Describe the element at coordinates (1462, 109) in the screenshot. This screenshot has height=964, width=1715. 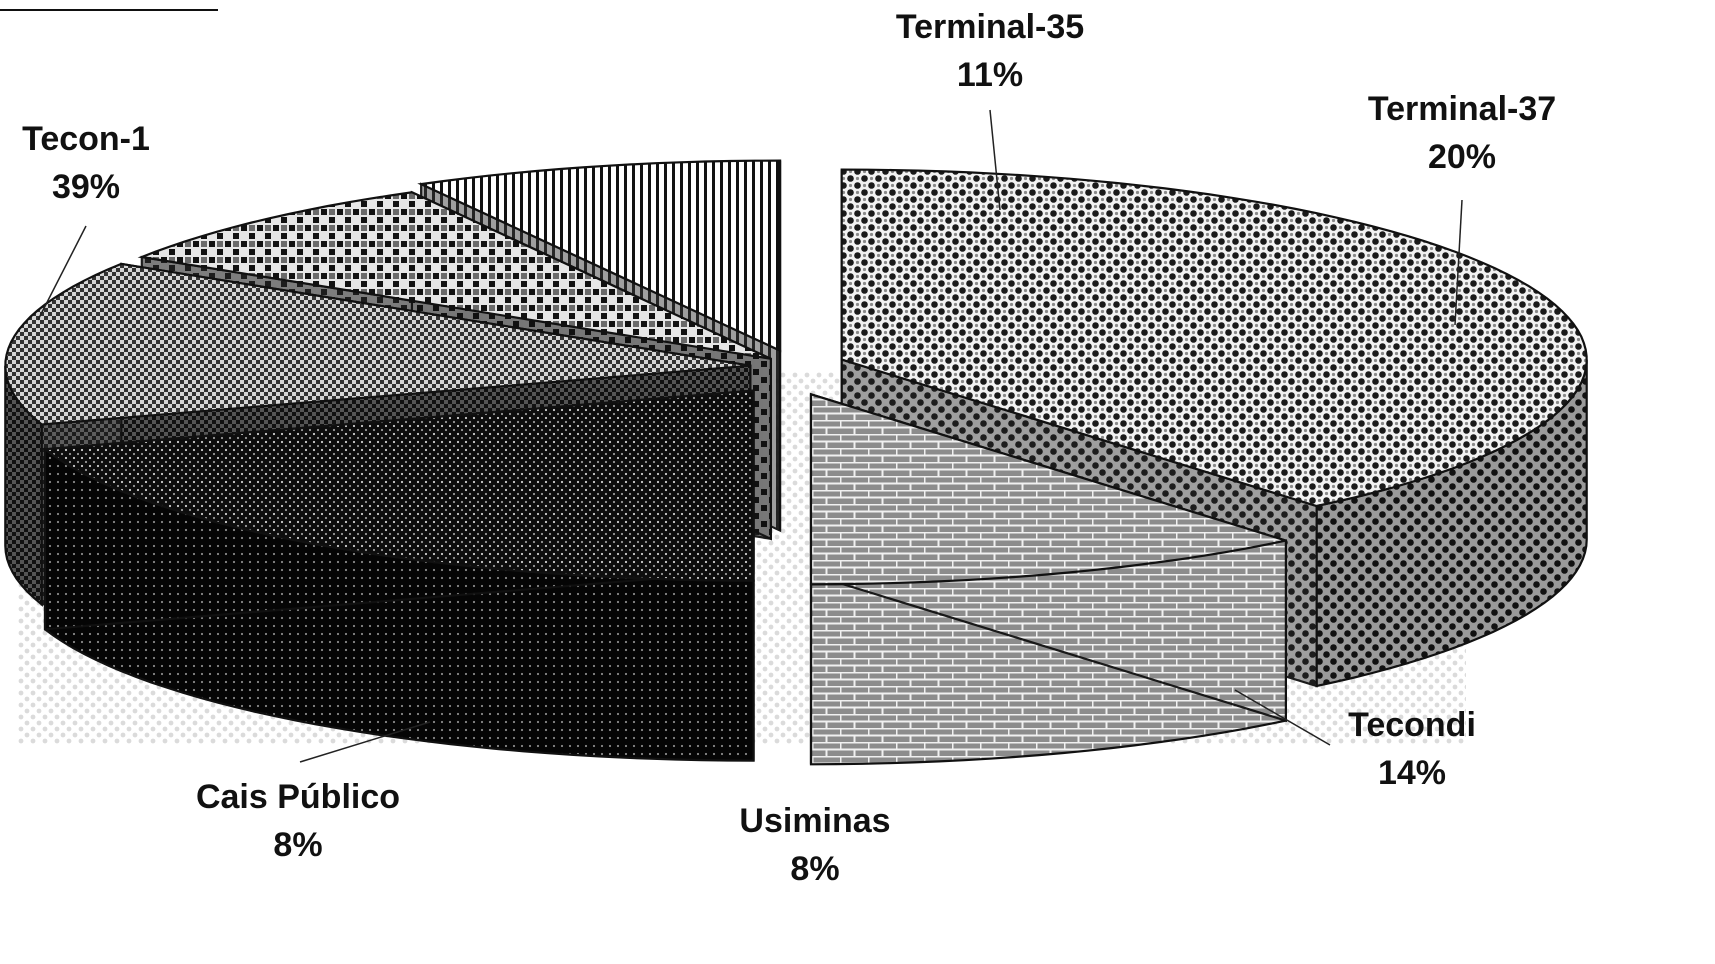
I see `label-terminal-37: Terminal-37` at that location.